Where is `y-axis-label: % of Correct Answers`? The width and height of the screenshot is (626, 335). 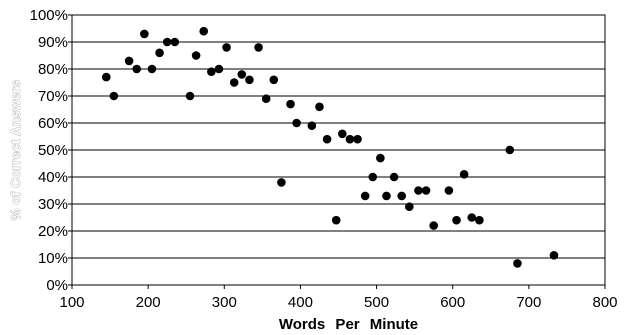
y-axis-label: % of Correct Answers is located at coordinates (15, 150).